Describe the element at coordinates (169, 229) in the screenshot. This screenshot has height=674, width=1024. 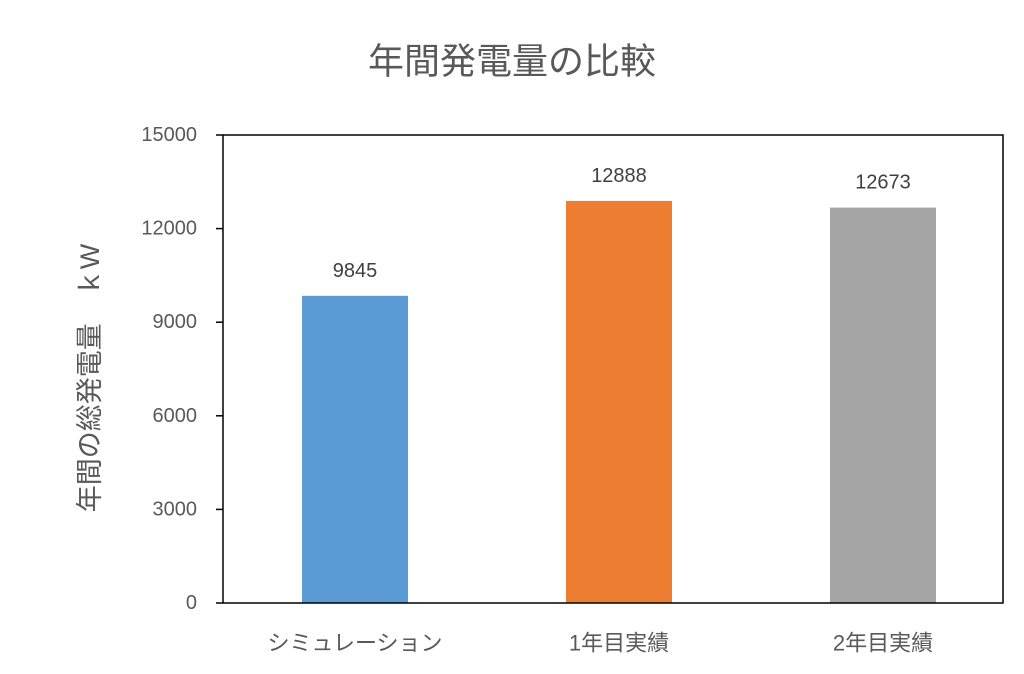
I see `y-tick-label: 12000` at that location.